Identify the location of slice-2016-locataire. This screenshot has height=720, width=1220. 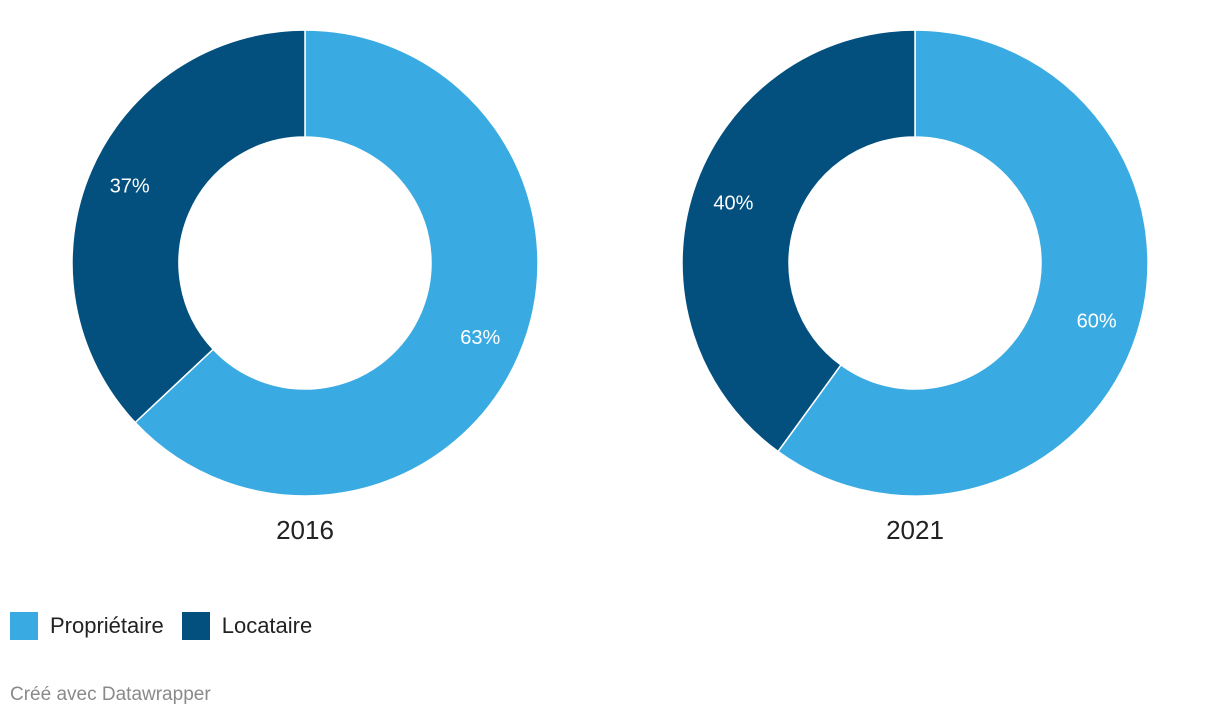
(188, 226).